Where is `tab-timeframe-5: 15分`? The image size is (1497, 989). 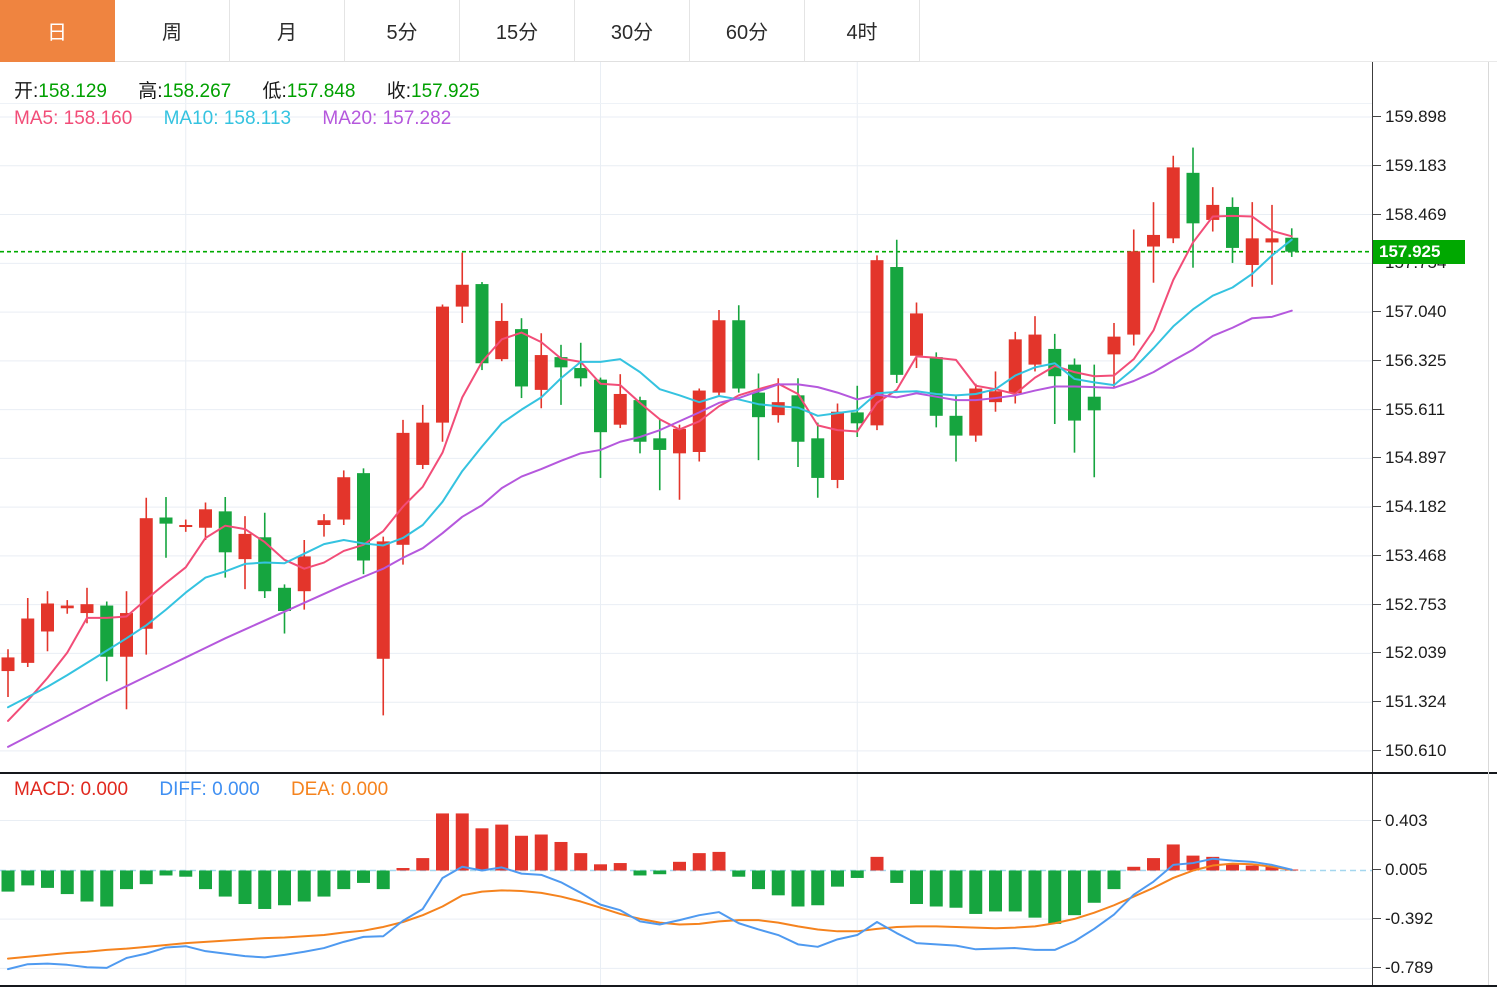 tab-timeframe-5: 15分 is located at coordinates (517, 31).